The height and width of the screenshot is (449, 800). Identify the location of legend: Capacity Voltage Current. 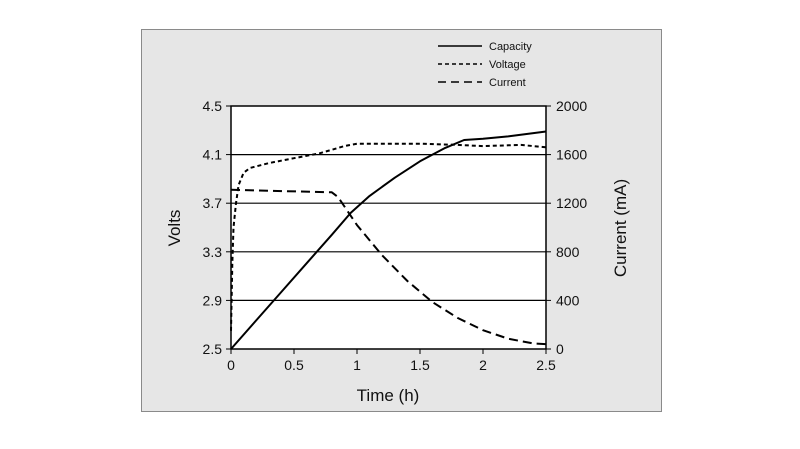
(485, 65).